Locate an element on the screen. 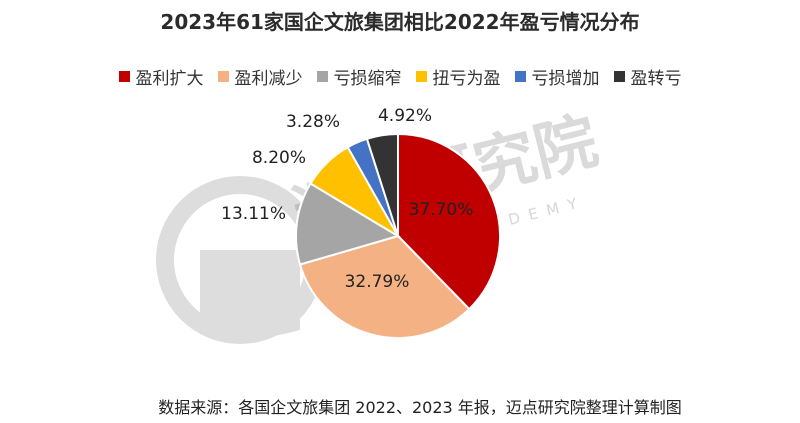 The width and height of the screenshot is (800, 423). legend-label: 盈转亏 is located at coordinates (656, 79).